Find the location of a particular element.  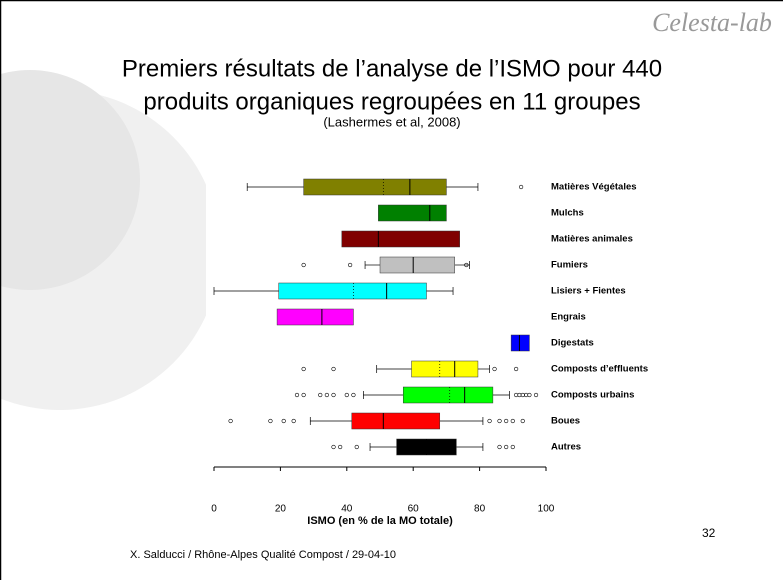

category-label: Digestats is located at coordinates (572, 343).